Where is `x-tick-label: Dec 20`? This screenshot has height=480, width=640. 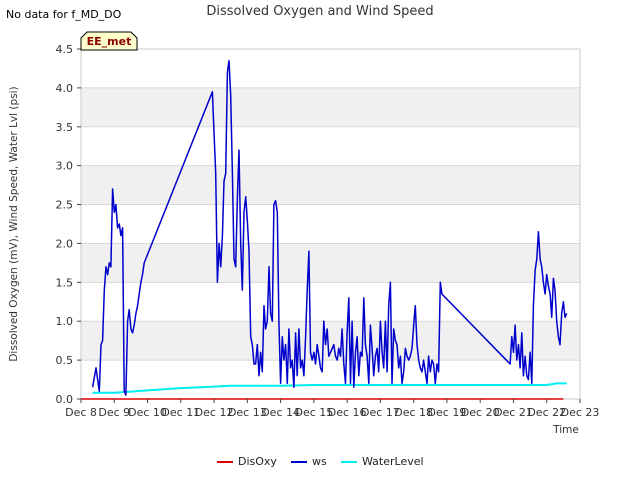 x-tick-label: Dec 20 is located at coordinates (480, 412).